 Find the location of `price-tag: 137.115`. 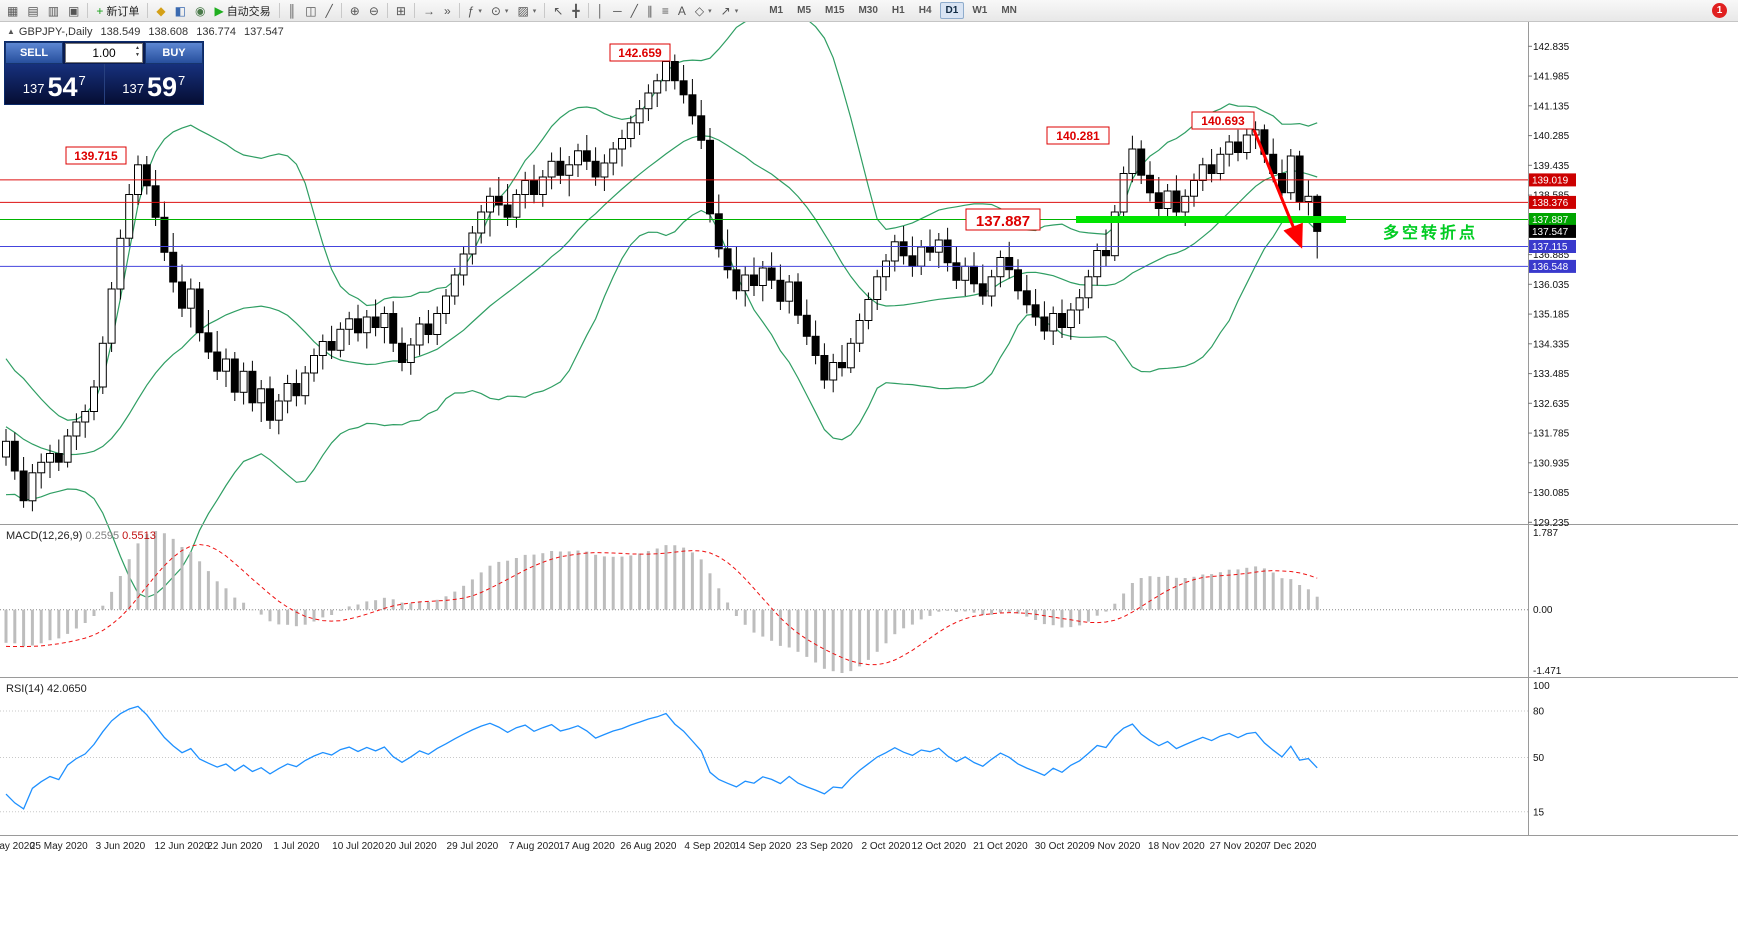

price-tag: 137.115 is located at coordinates (1552, 246).